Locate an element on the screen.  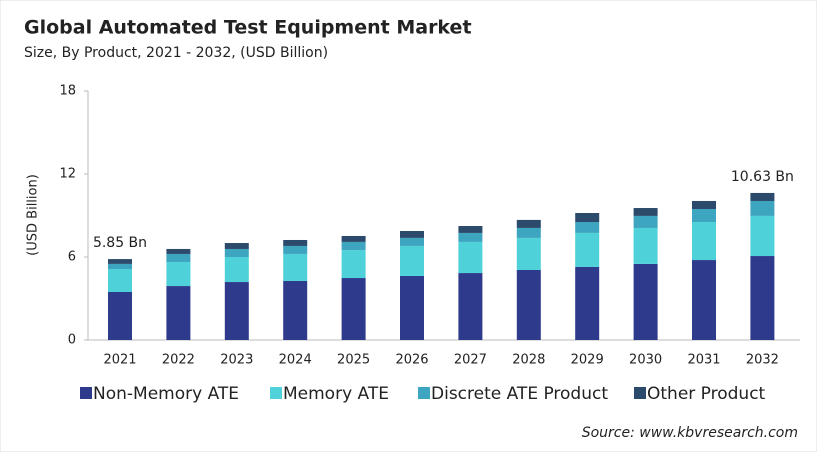
x-tick-label: 2030 is located at coordinates (645, 360).